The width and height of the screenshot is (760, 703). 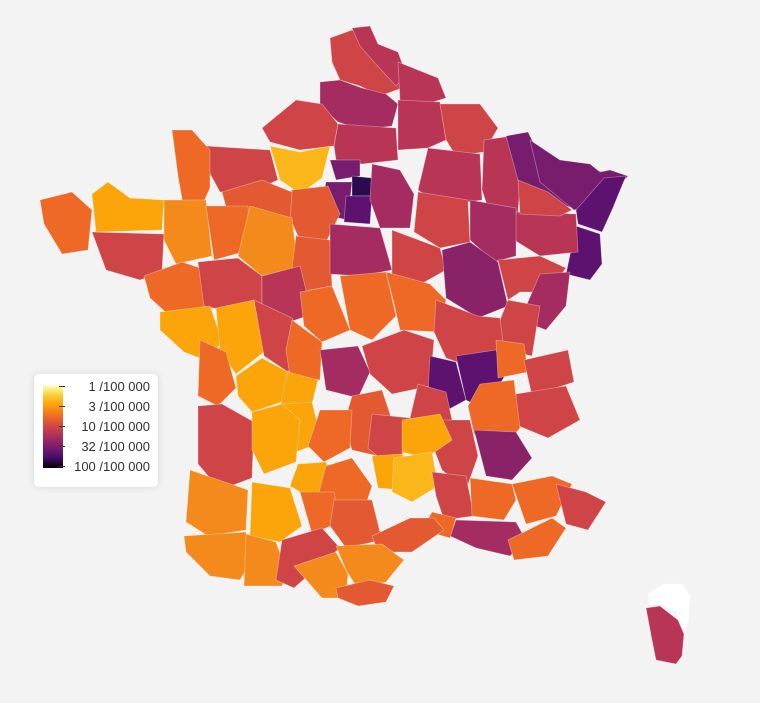 I want to click on department-paris-ring, so click(x=362, y=186).